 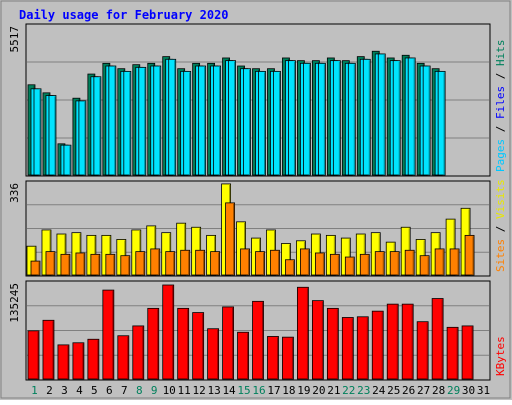 What do you see at coordinates (423, 390) in the screenshot?
I see `x-tick-label: 27` at bounding box center [423, 390].